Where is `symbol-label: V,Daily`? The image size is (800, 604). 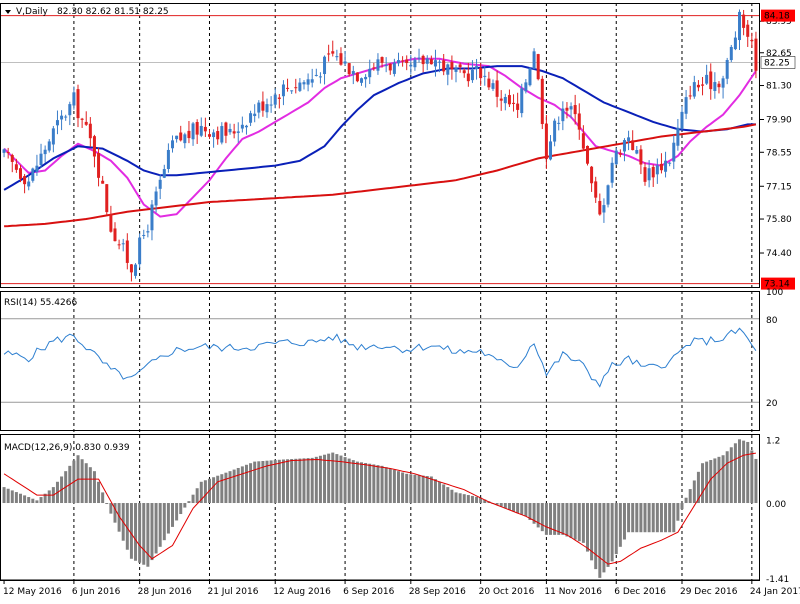 symbol-label: V,Daily is located at coordinates (32, 12).